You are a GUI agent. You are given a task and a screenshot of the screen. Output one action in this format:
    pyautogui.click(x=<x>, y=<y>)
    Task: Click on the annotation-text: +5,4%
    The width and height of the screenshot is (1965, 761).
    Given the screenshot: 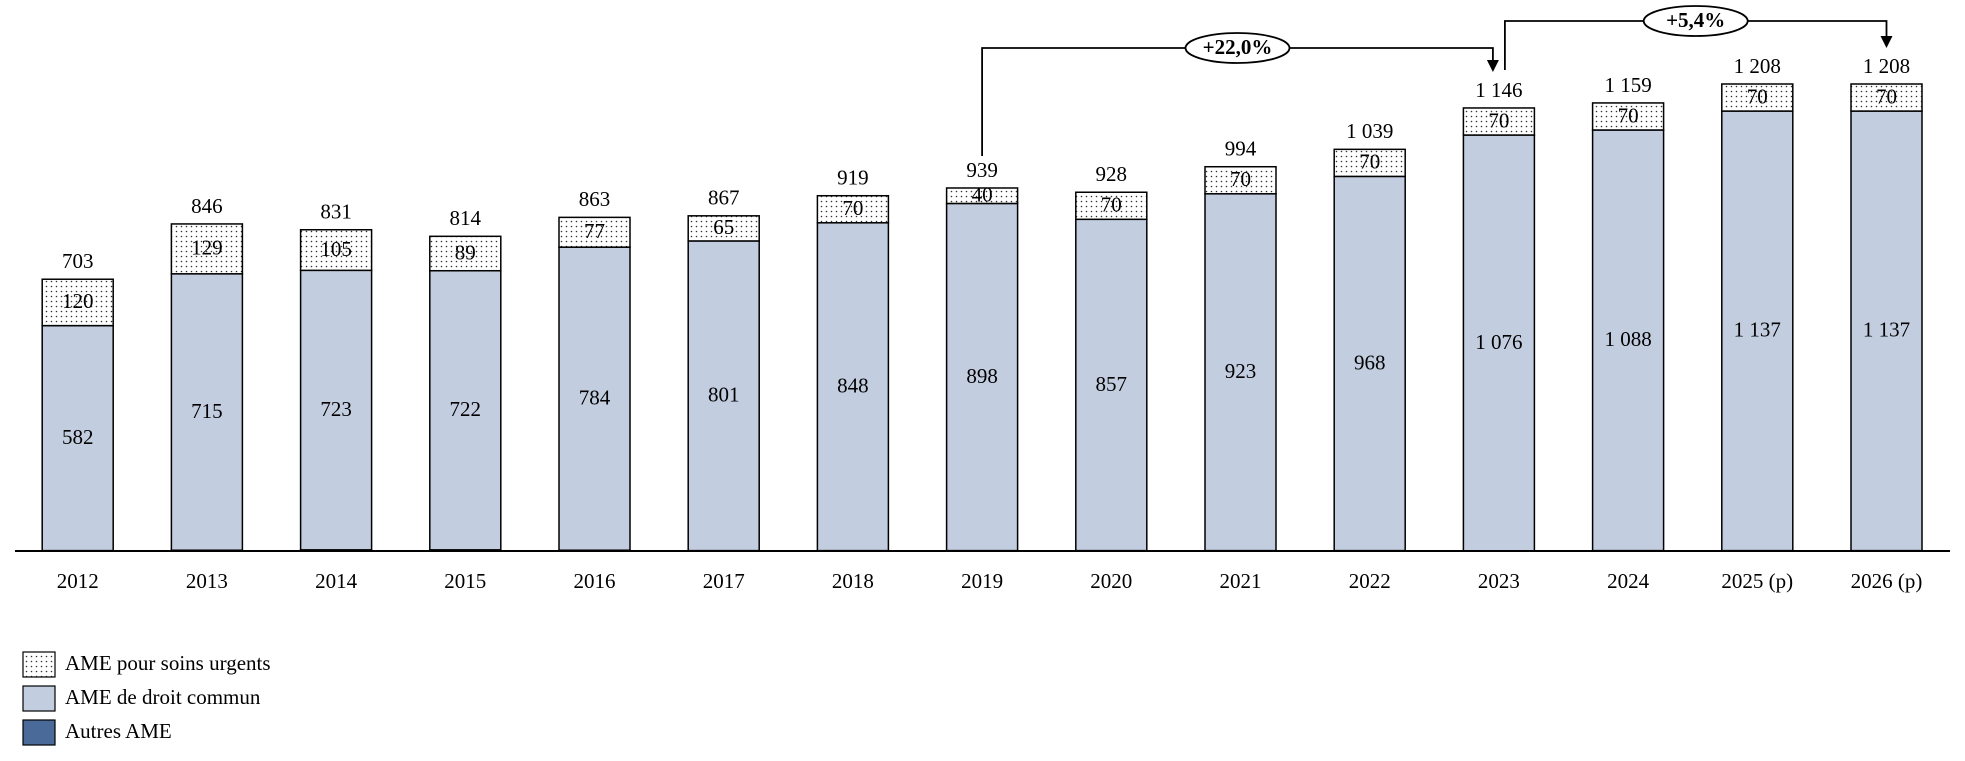 What is the action you would take?
    pyautogui.click(x=1695, y=20)
    